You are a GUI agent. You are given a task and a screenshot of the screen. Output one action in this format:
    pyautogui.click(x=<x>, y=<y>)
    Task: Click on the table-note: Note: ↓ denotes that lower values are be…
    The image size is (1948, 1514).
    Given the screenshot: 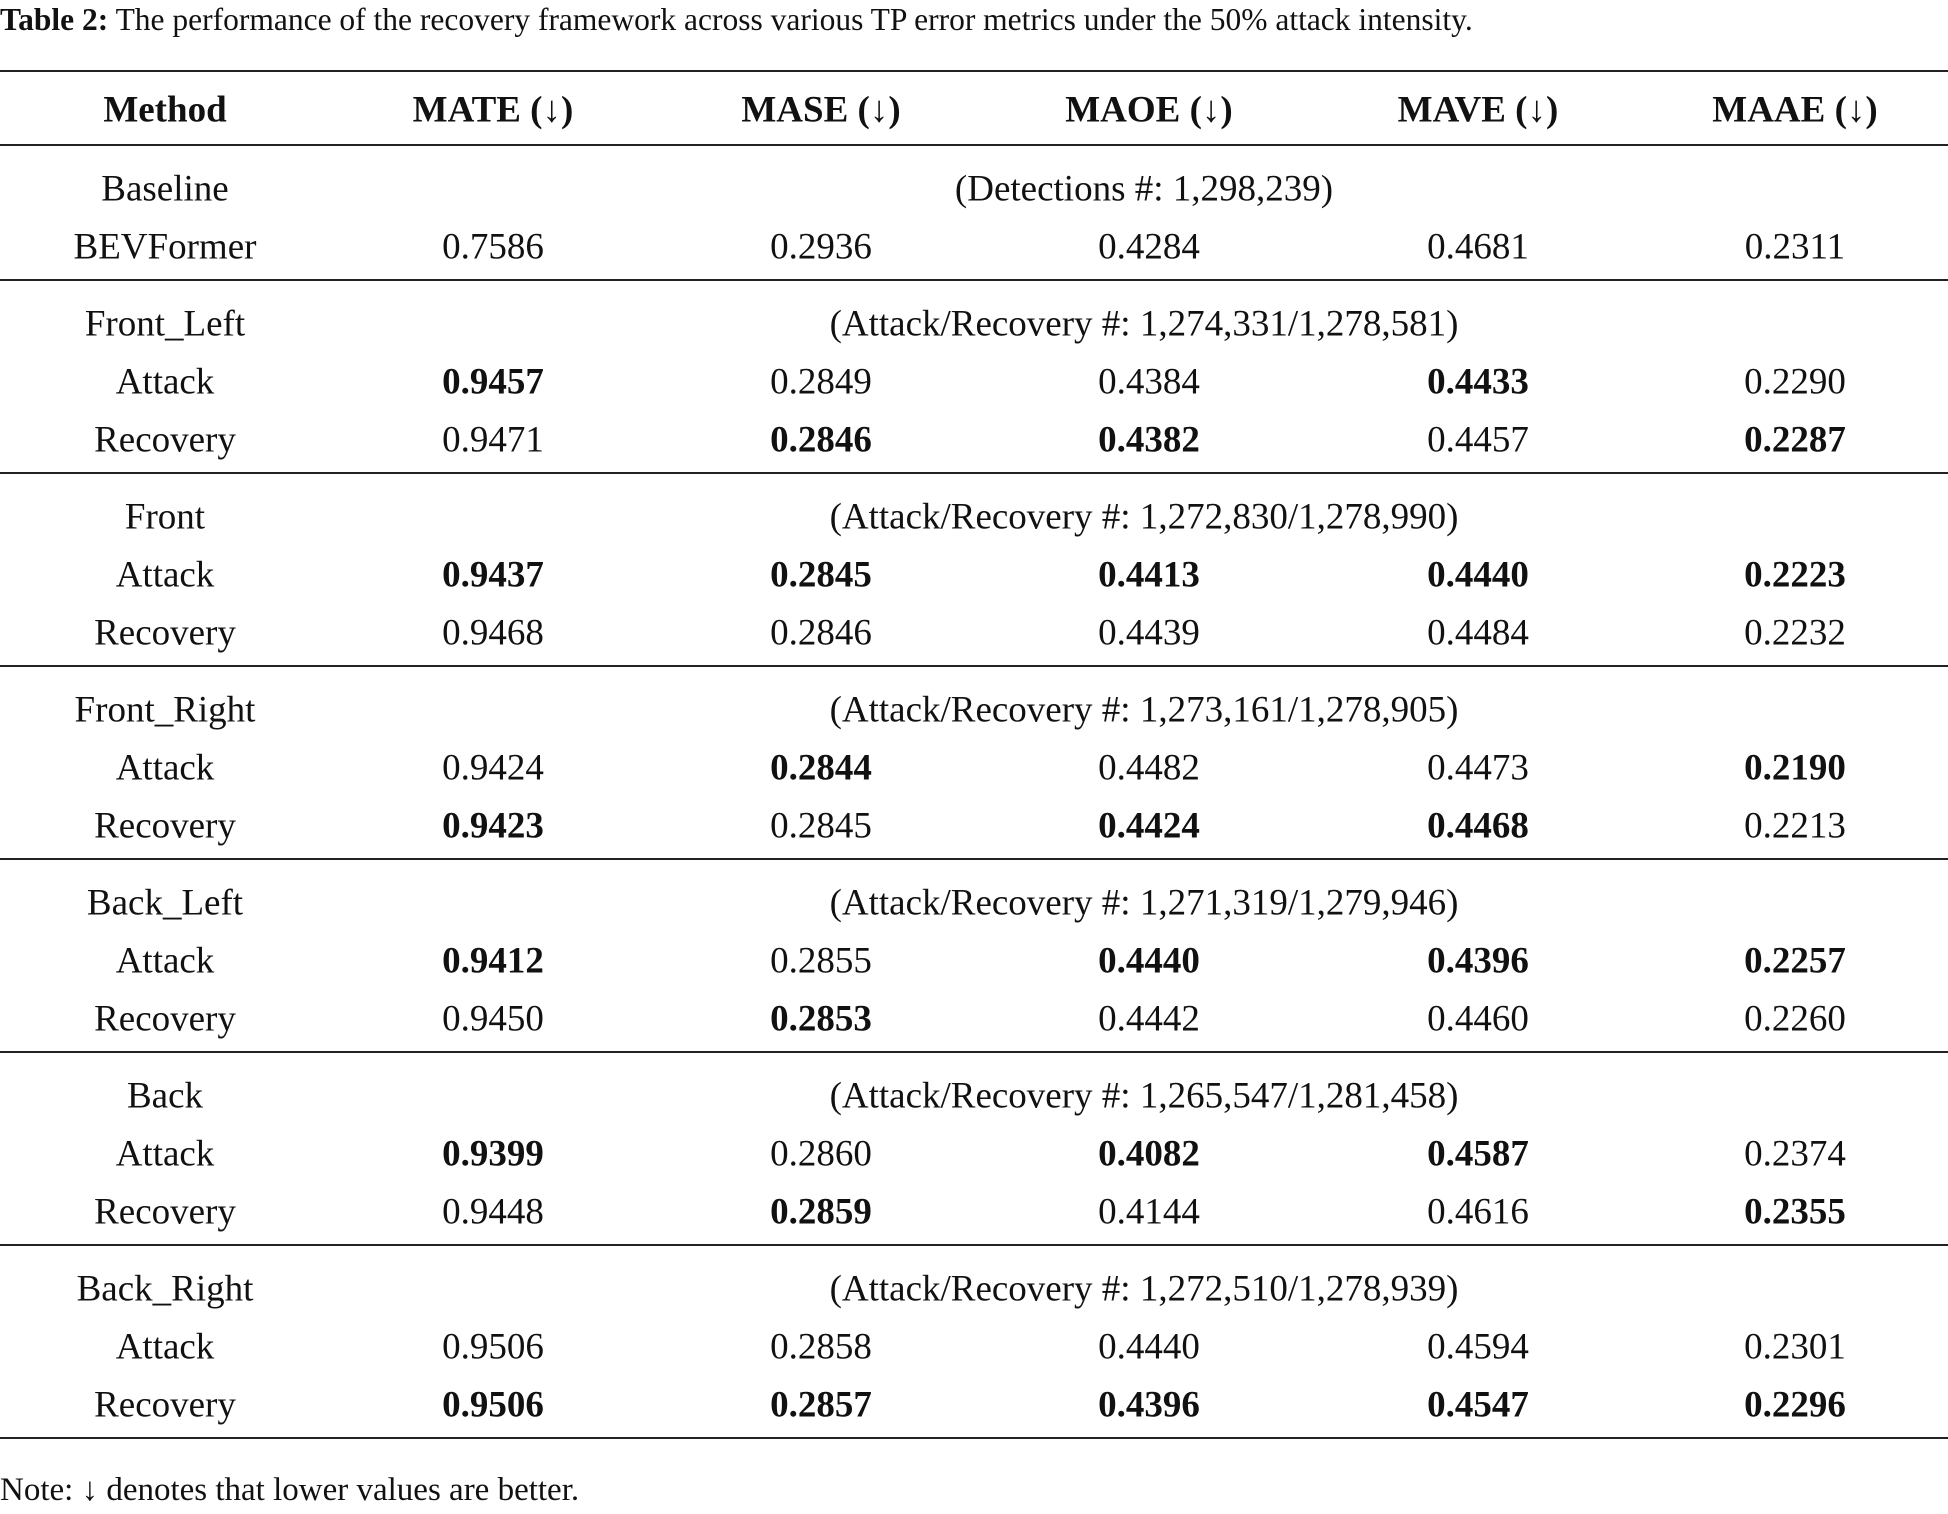 What is the action you would take?
    pyautogui.click(x=290, y=1490)
    